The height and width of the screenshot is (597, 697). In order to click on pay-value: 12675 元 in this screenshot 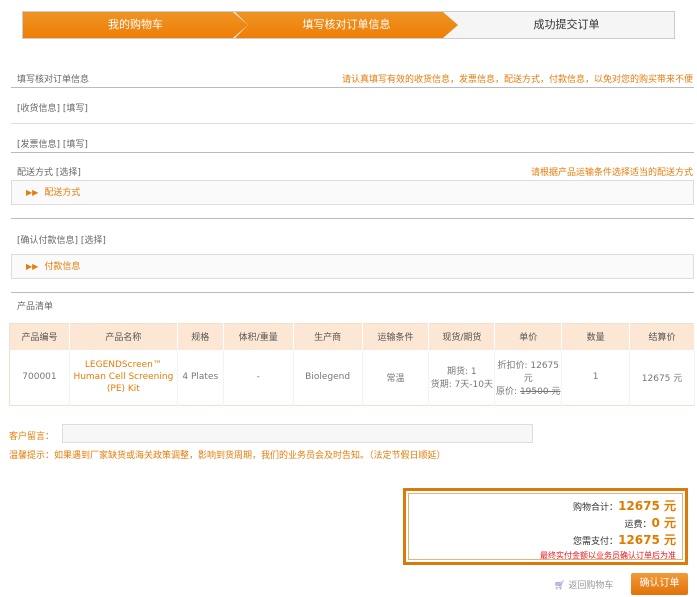, I will do `click(647, 540)`.